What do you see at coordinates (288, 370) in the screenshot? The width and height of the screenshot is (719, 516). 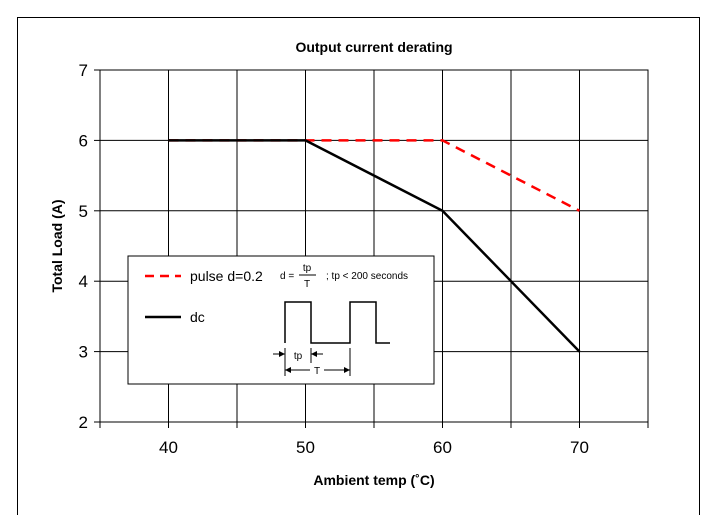 I see `T-arrowhead-left` at bounding box center [288, 370].